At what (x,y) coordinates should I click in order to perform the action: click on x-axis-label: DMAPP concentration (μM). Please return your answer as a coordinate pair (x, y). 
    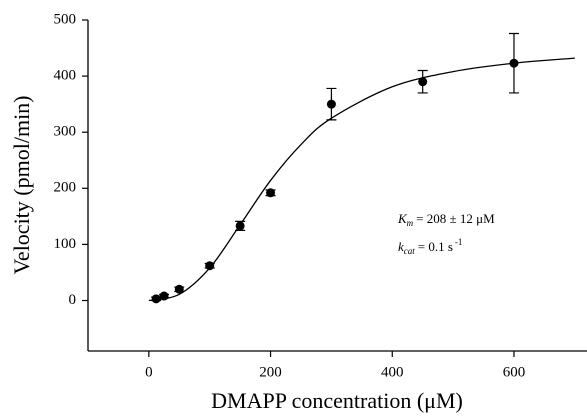
    Looking at the image, I should click on (337, 400).